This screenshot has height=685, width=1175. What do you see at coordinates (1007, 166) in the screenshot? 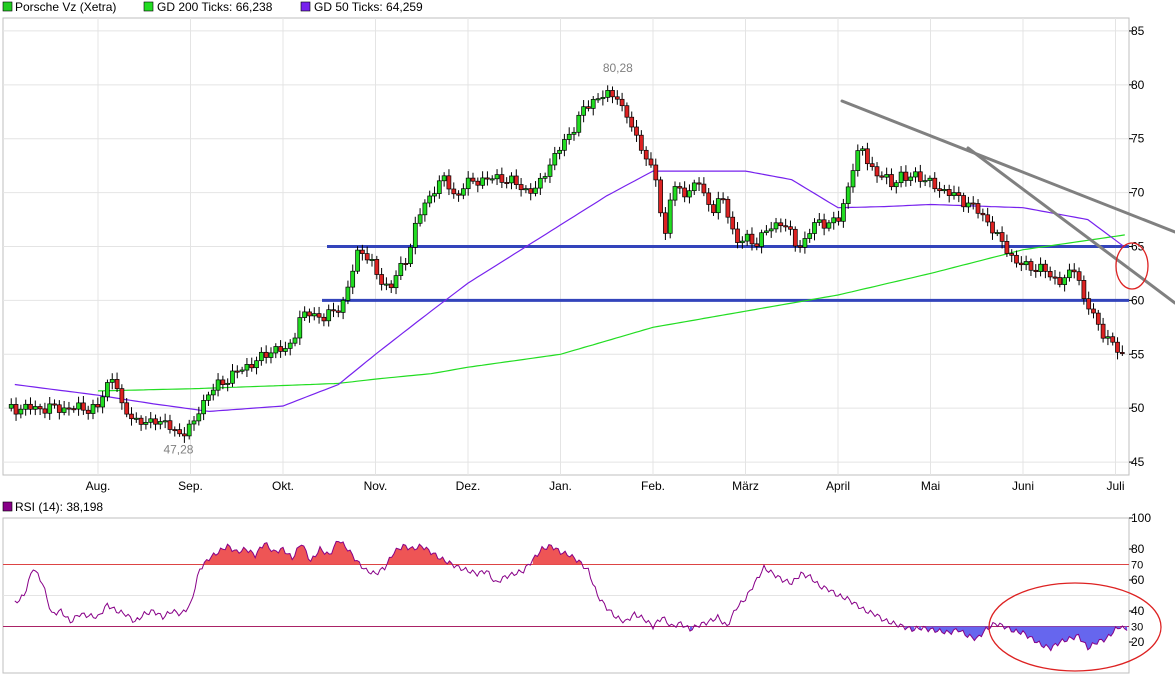
I see `trendline-upper` at bounding box center [1007, 166].